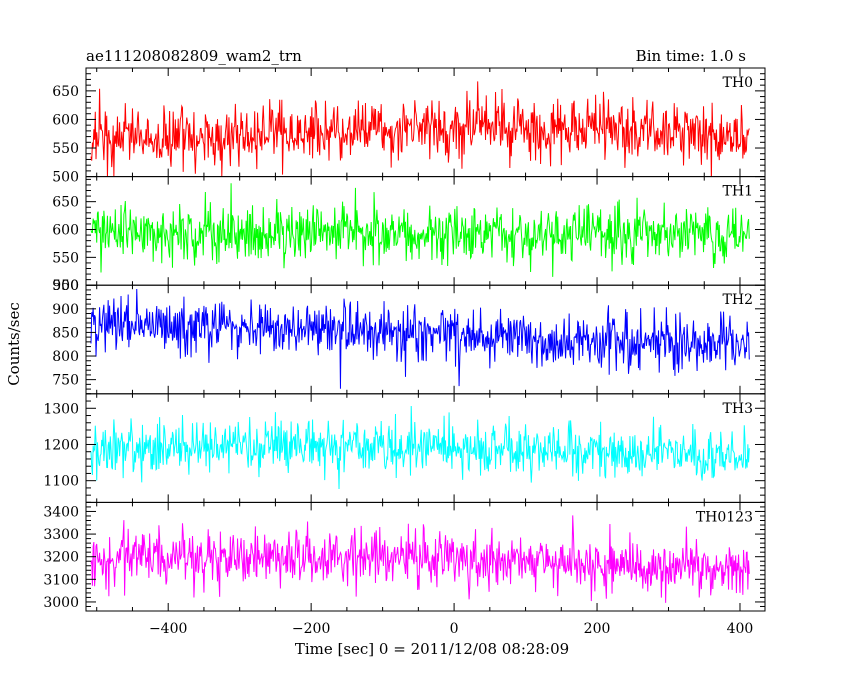 The height and width of the screenshot is (680, 850). I want to click on y-tick-label: 3000, so click(61, 603).